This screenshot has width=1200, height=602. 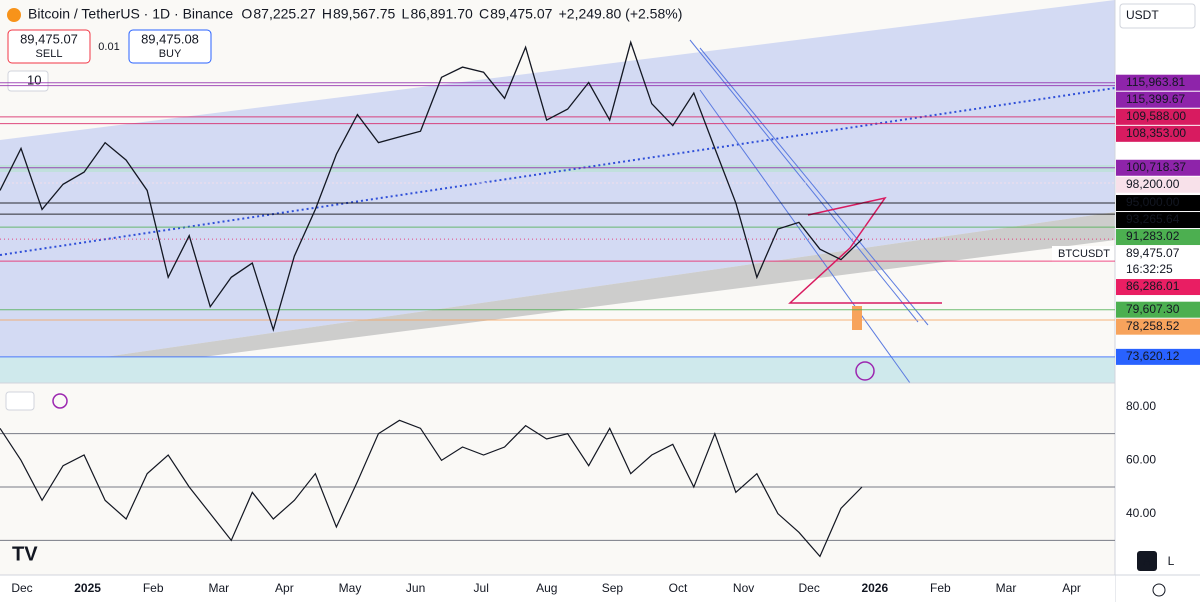 I want to click on price-label: 98,200.00, so click(x=1153, y=184).